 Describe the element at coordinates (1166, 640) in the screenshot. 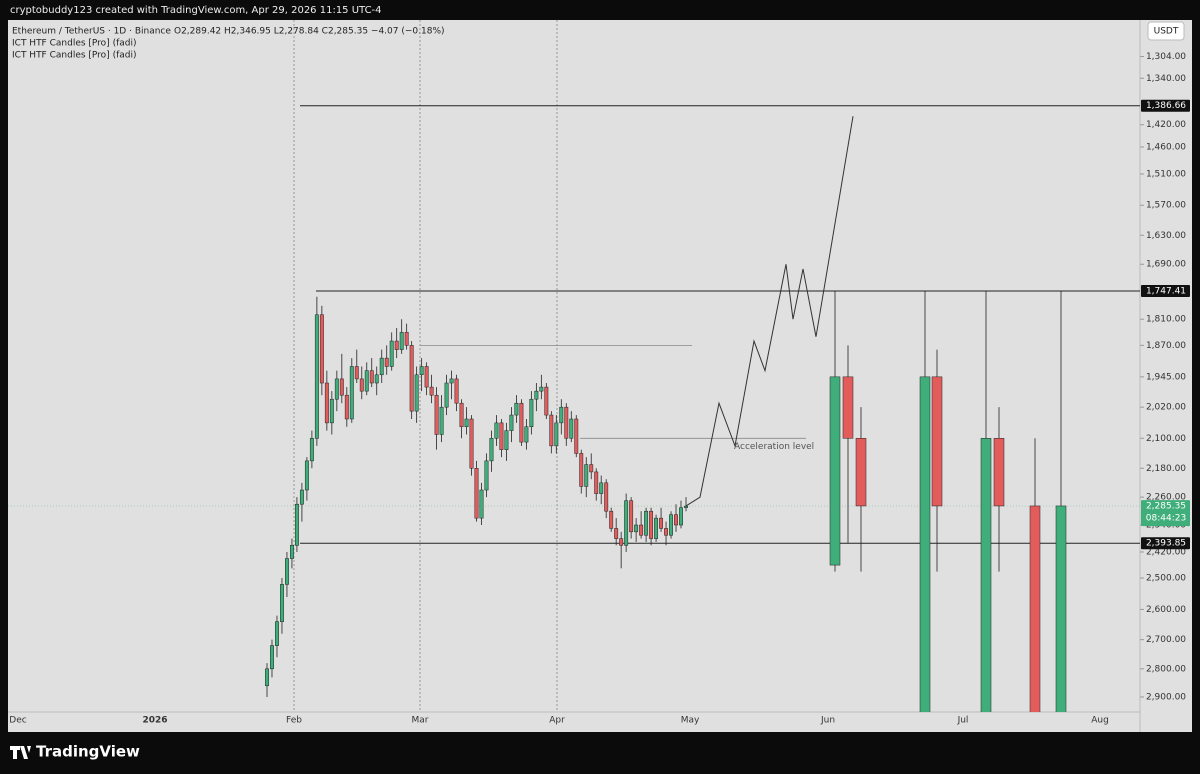

I see `y-tick-label: 2,700.00` at that location.